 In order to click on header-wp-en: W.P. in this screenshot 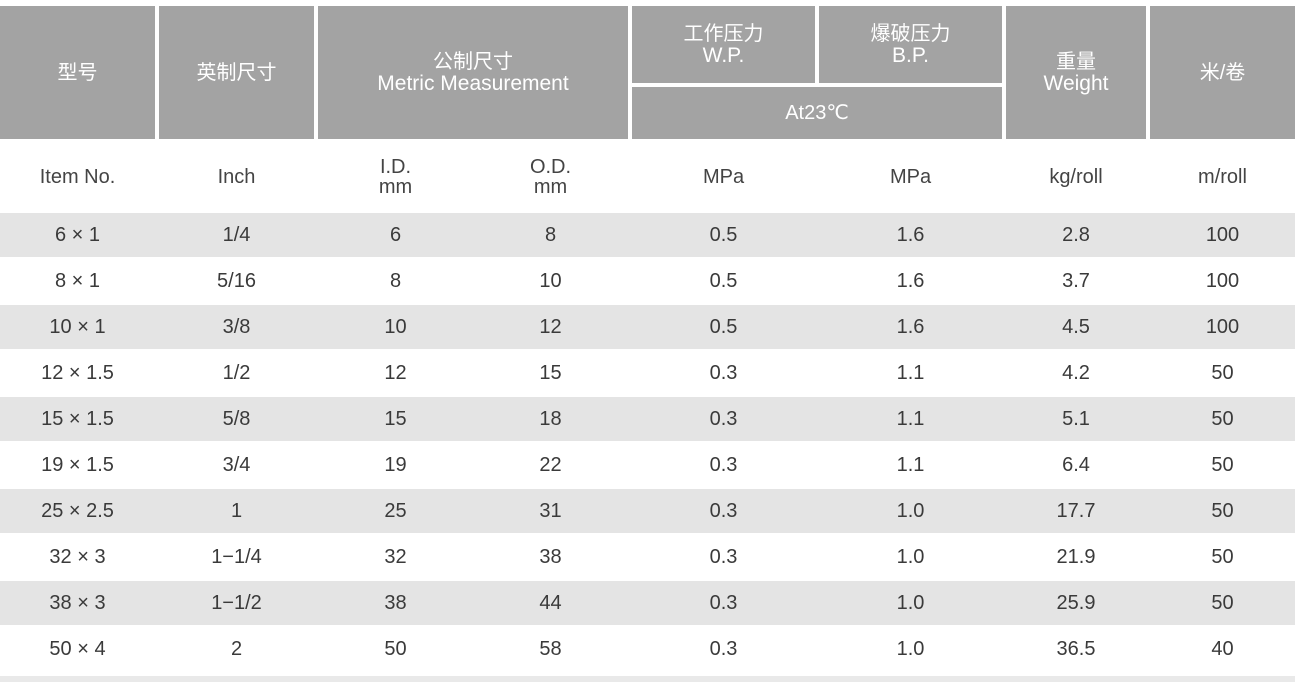, I will do `click(723, 55)`.